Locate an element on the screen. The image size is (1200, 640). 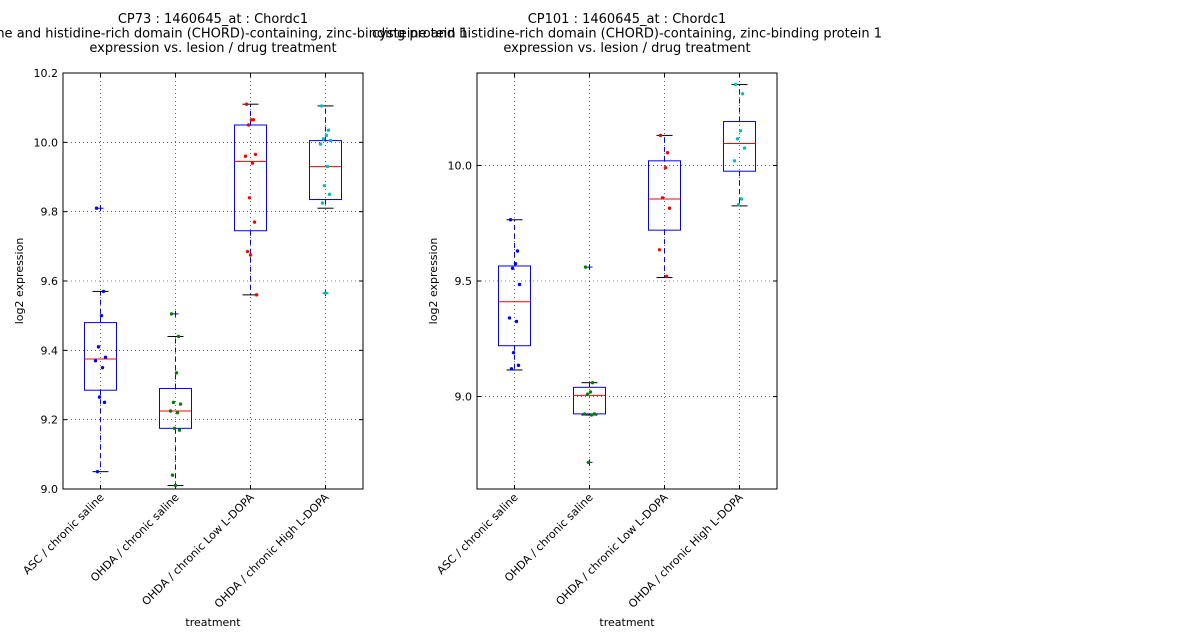
y-tick-label: 9.5 is located at coordinates (464, 281).